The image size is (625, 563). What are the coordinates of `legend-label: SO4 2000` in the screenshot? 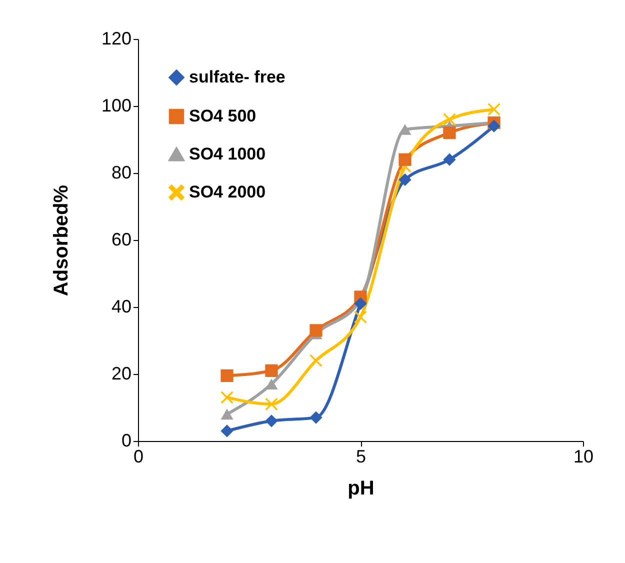 It's located at (227, 192).